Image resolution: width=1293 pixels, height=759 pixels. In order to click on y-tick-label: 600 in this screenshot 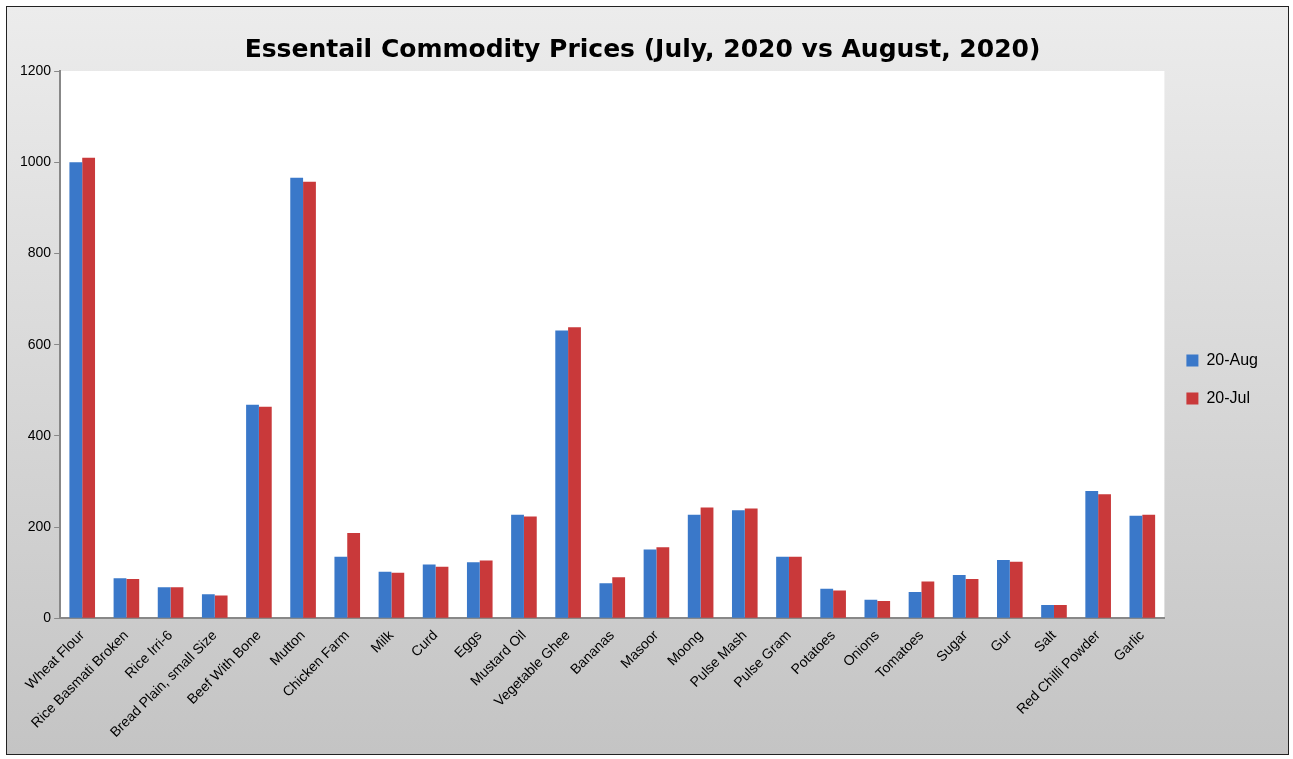, I will do `click(39, 343)`.